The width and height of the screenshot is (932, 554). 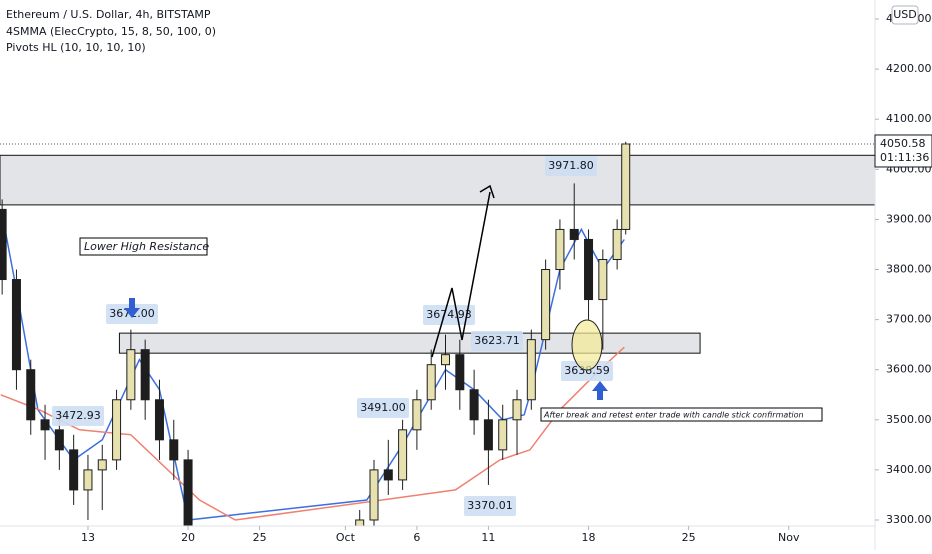 What do you see at coordinates (909, 419) in the screenshot?
I see `y-tick-label: 3500.00` at bounding box center [909, 419].